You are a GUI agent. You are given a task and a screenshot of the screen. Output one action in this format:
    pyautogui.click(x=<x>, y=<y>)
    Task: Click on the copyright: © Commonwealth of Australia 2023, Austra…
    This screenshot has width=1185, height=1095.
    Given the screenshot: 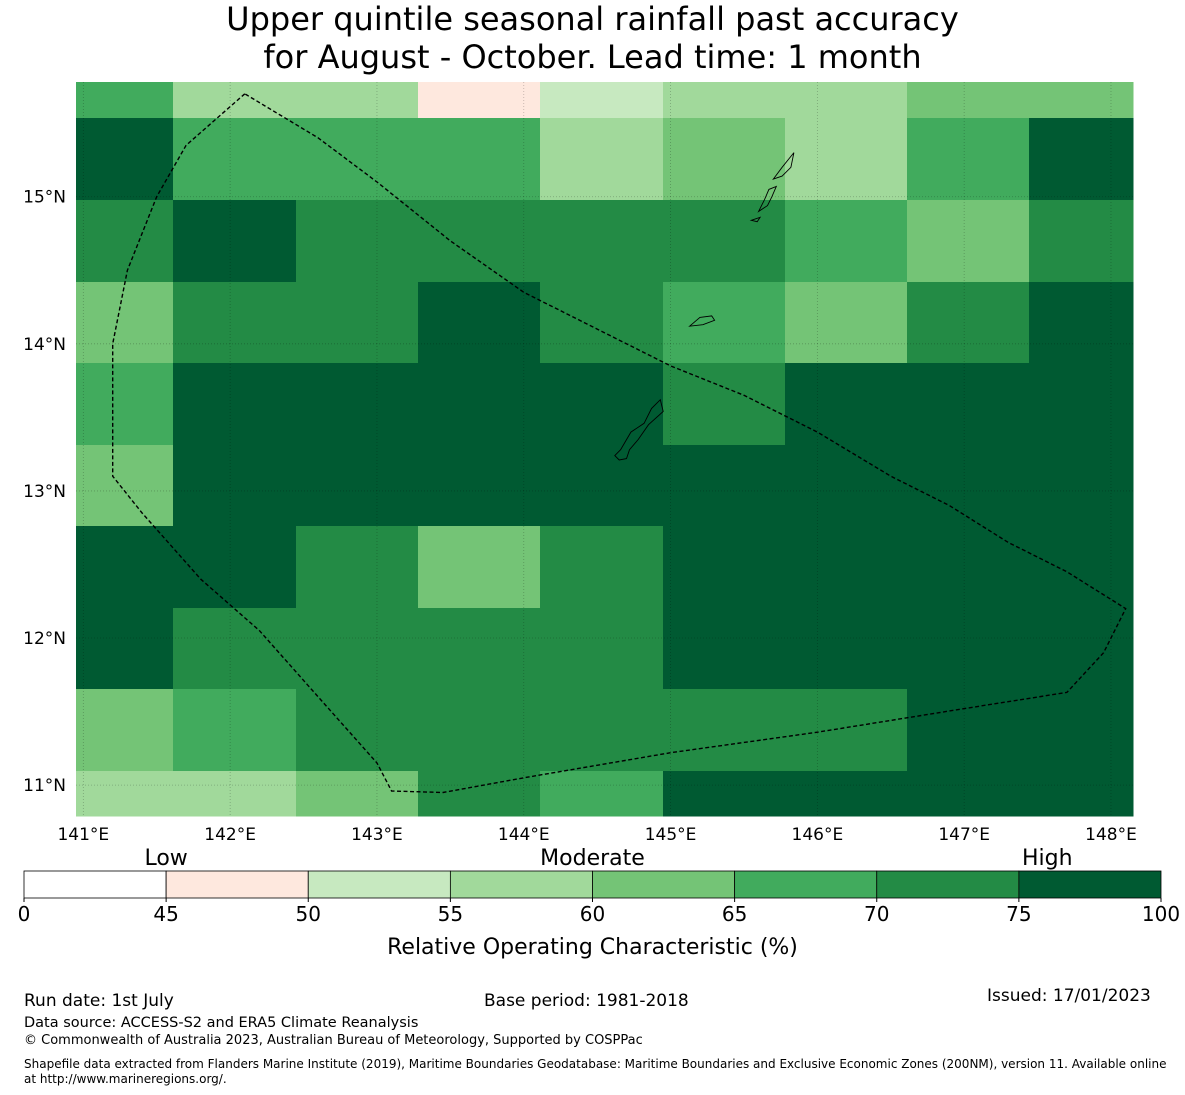 What is the action you would take?
    pyautogui.click(x=333, y=1040)
    